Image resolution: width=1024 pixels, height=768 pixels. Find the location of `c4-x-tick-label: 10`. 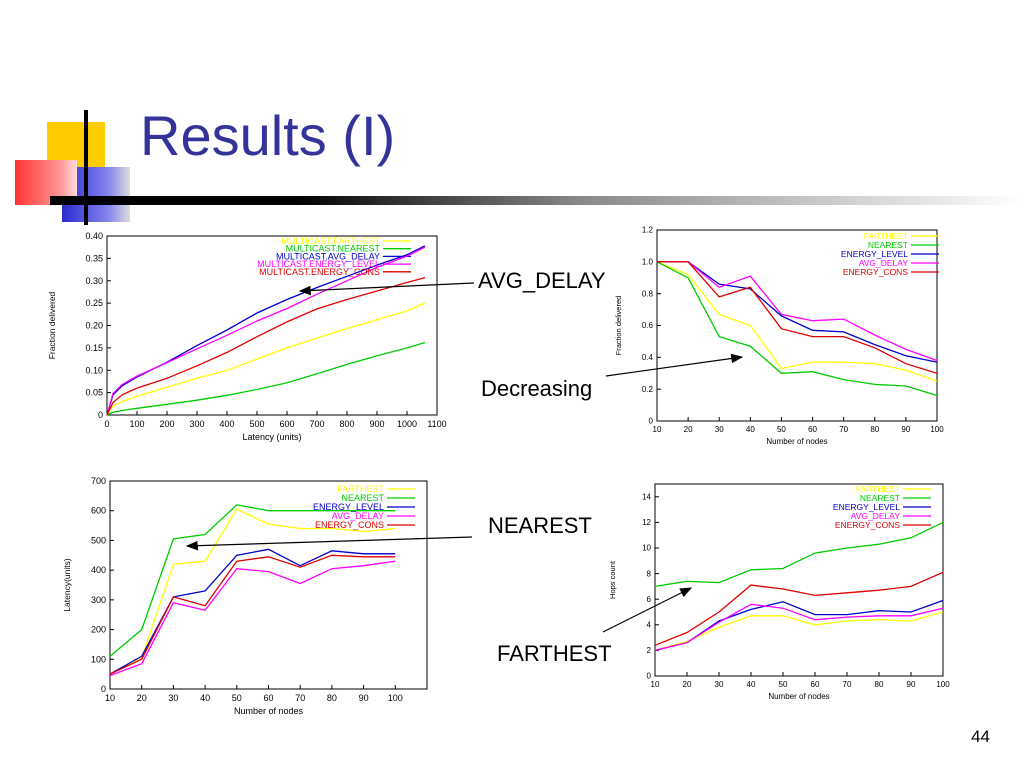

c4-x-tick-label: 10 is located at coordinates (655, 684).